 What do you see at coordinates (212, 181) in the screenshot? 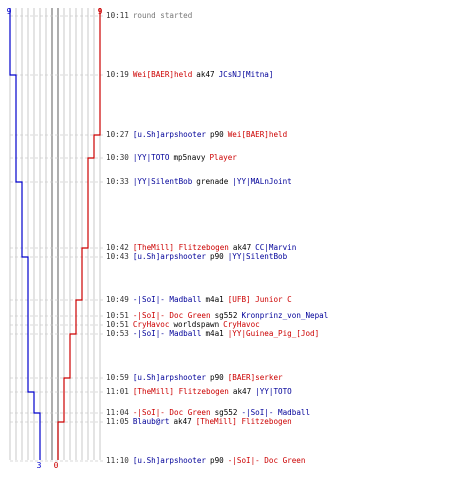
I see `event-weapon: grenade` at bounding box center [212, 181].